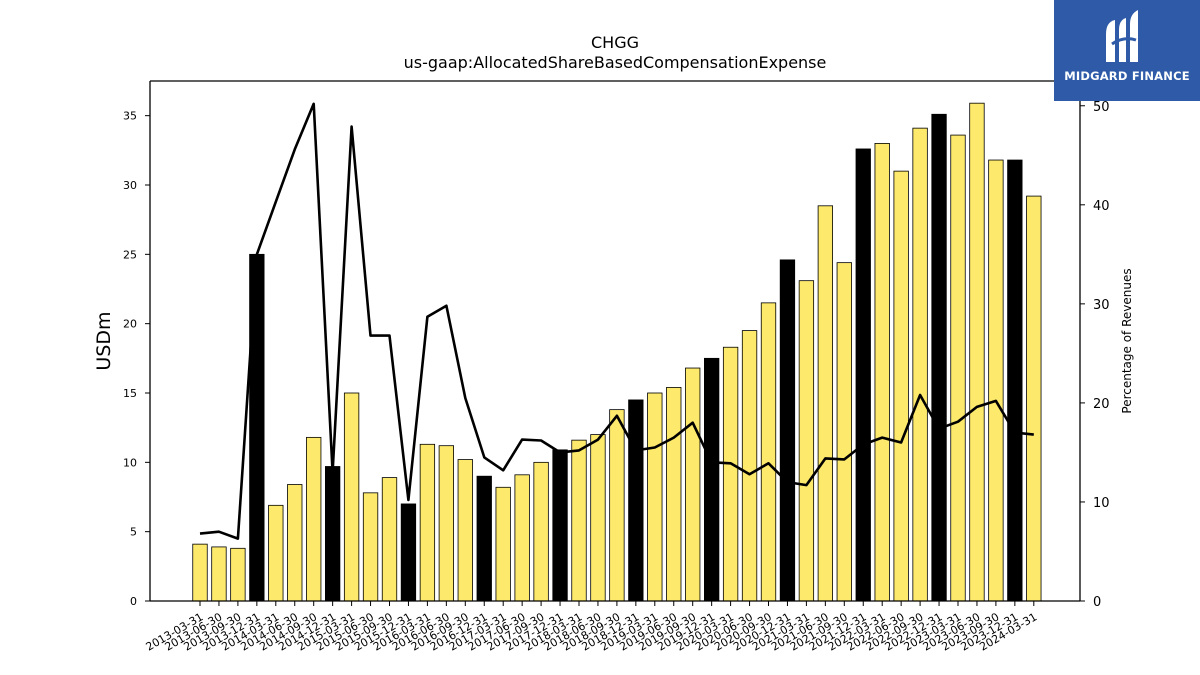 The image size is (1200, 675). I want to click on logo-text: MIDGARD FINANCE, so click(1127, 76).